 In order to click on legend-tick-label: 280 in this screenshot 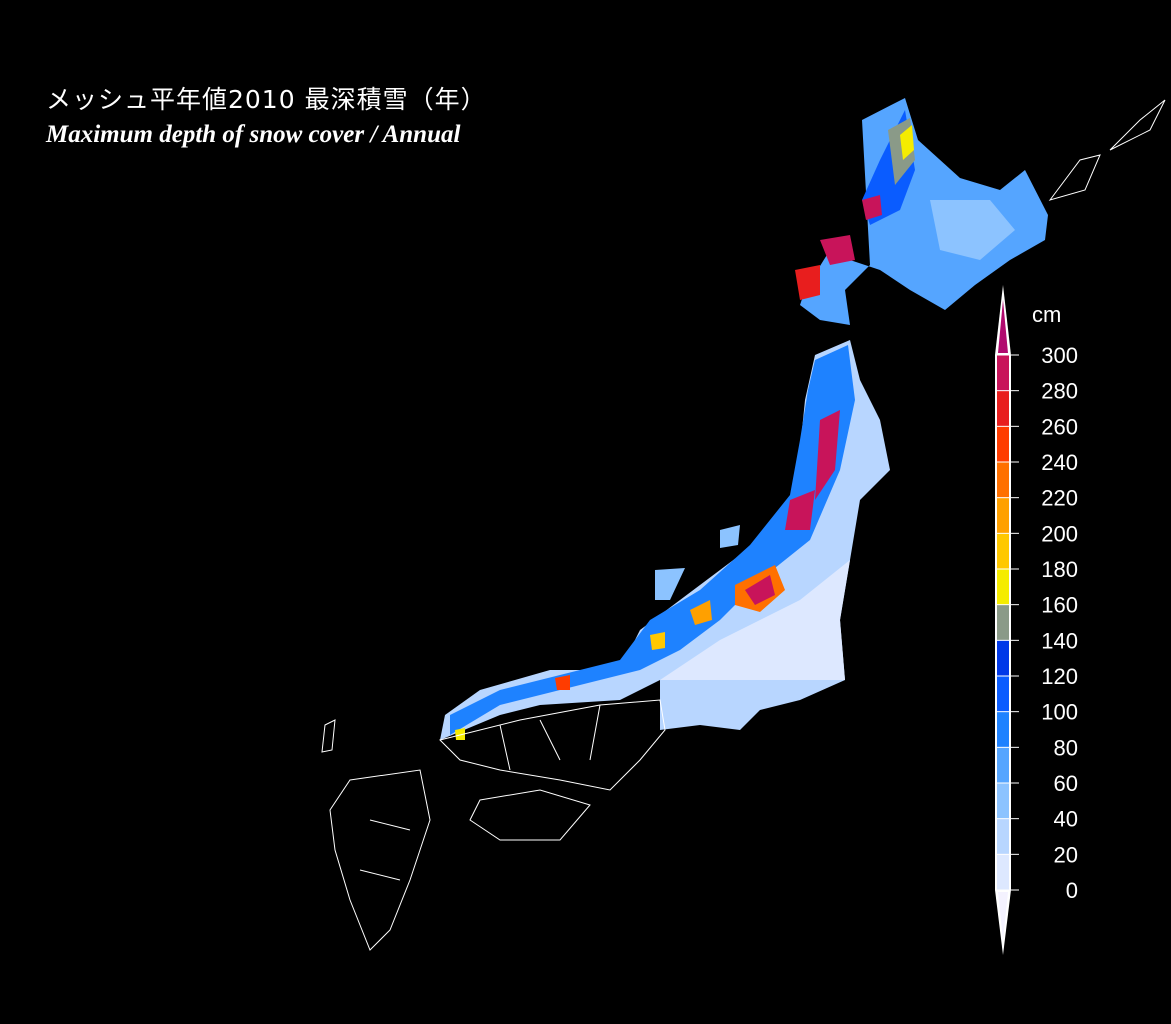, I will do `click(1059, 391)`.